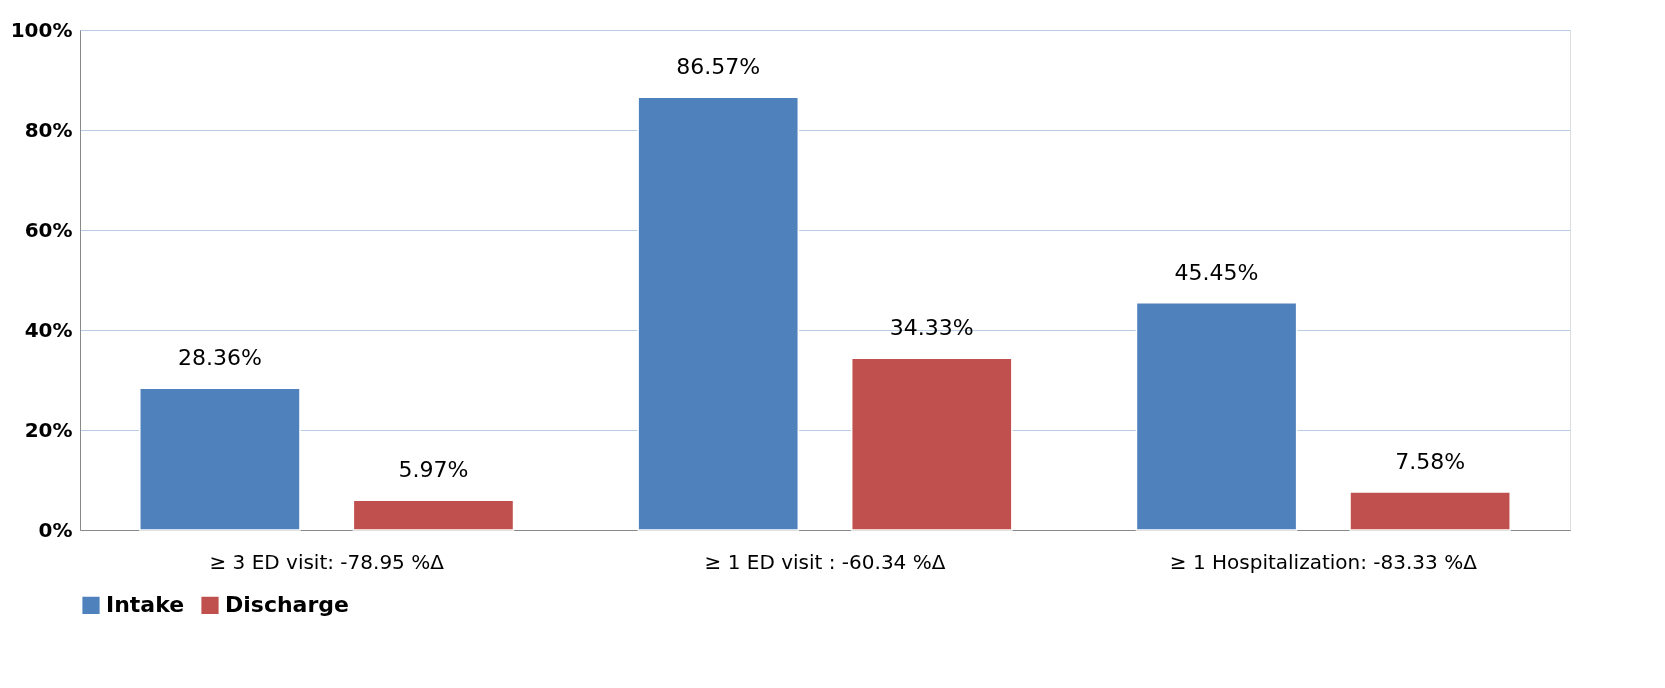 This screenshot has height=688, width=1665. I want to click on legend-label: Intake, so click(145, 605).